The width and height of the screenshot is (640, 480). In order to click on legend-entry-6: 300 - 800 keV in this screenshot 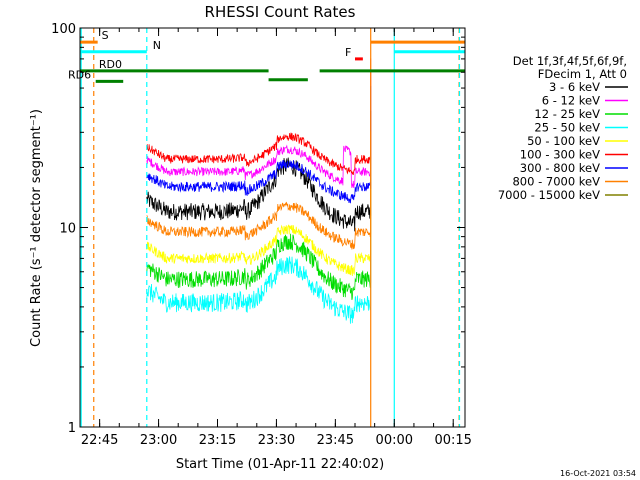, I will do `click(560, 168)`.